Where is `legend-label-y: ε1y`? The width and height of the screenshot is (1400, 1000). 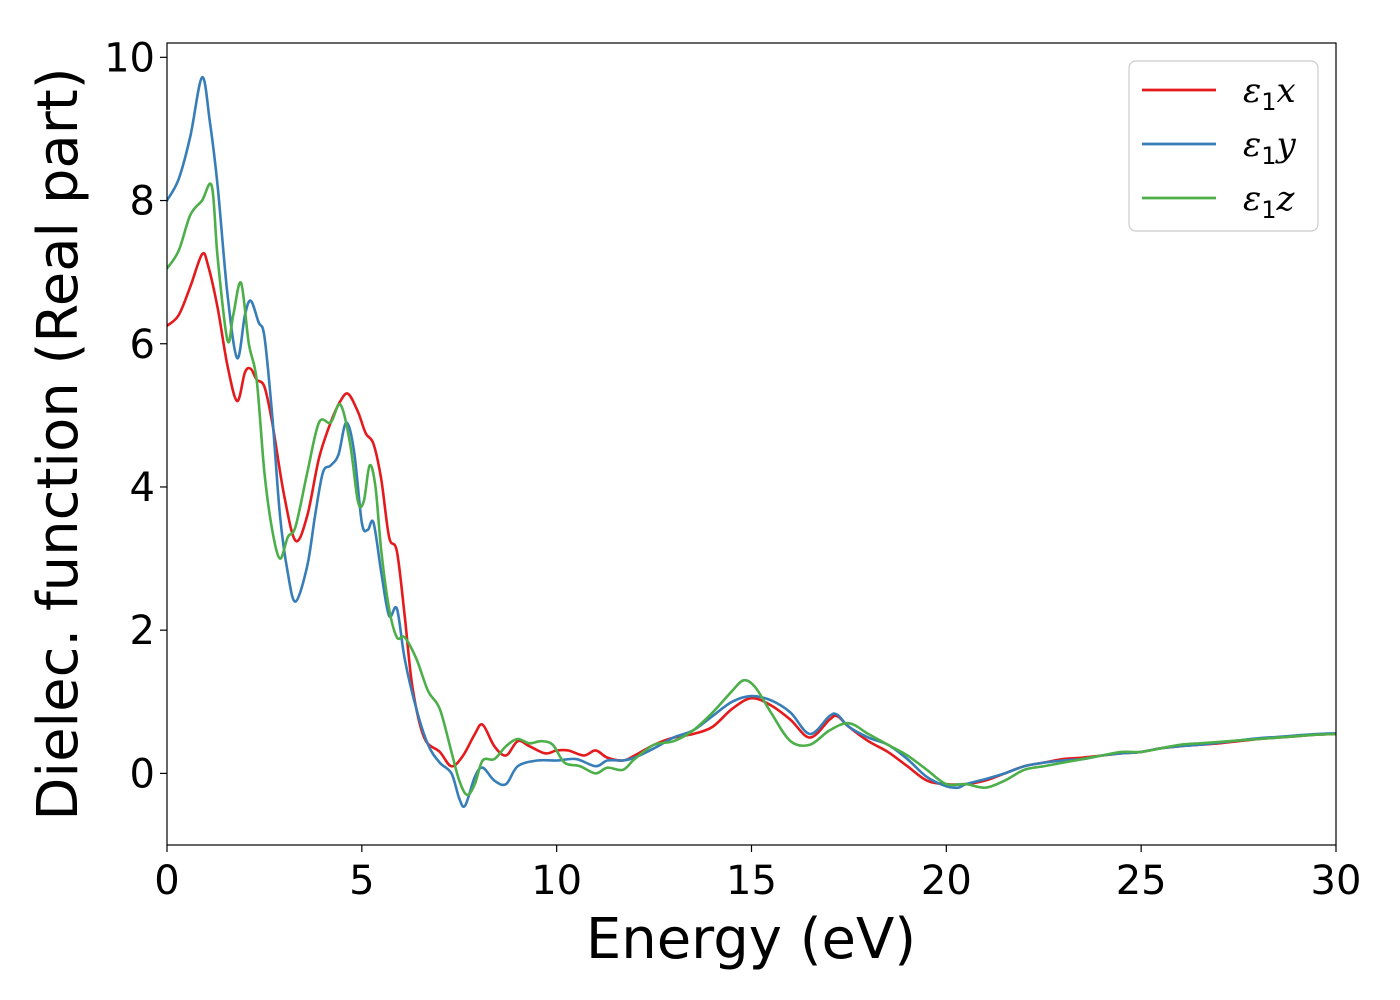 legend-label-y: ε1y is located at coordinates (1270, 147).